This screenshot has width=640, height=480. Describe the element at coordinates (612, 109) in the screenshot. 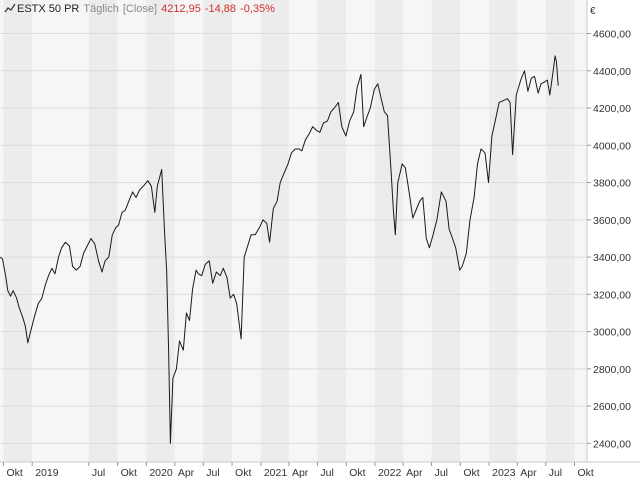

I see `y-tick-label: 4200,00` at that location.